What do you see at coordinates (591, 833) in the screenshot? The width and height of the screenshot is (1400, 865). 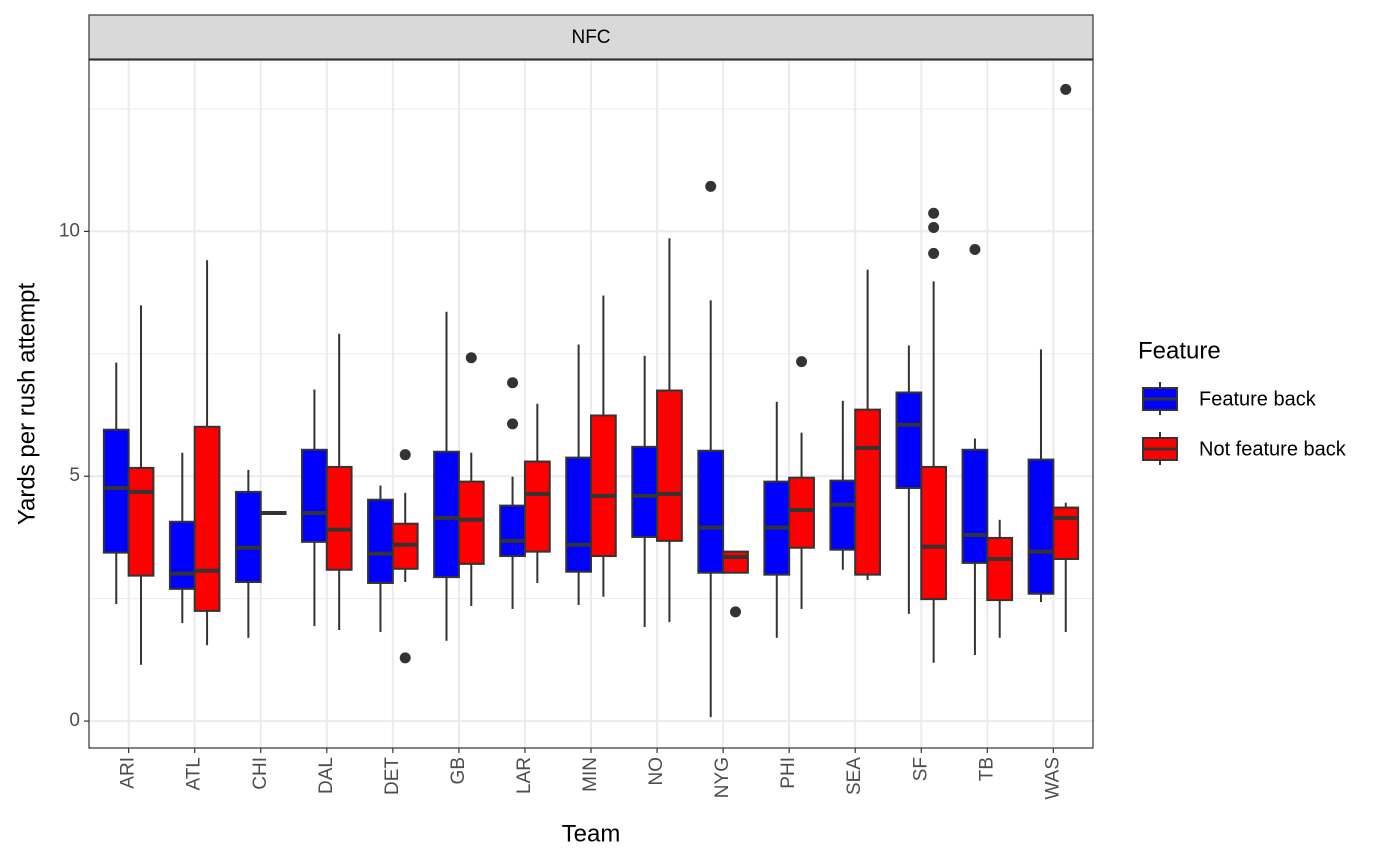 I see `x-axis-label: Team` at bounding box center [591, 833].